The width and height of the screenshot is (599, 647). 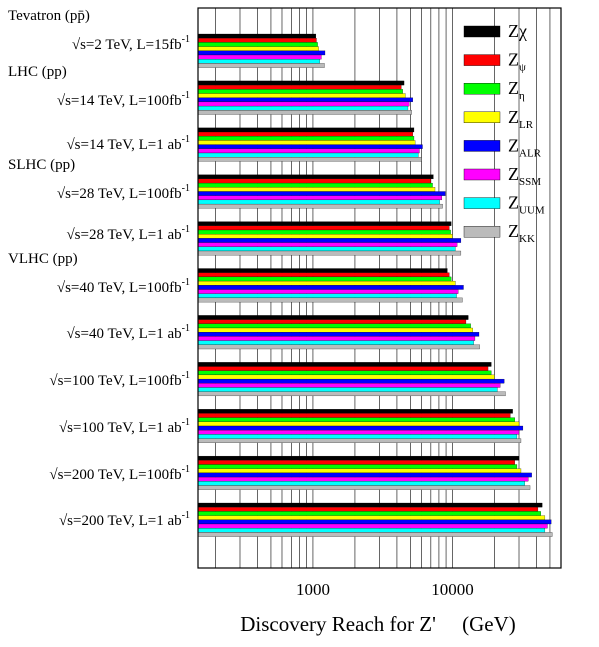 I want to click on legend-label: ZKK, so click(x=521, y=233).